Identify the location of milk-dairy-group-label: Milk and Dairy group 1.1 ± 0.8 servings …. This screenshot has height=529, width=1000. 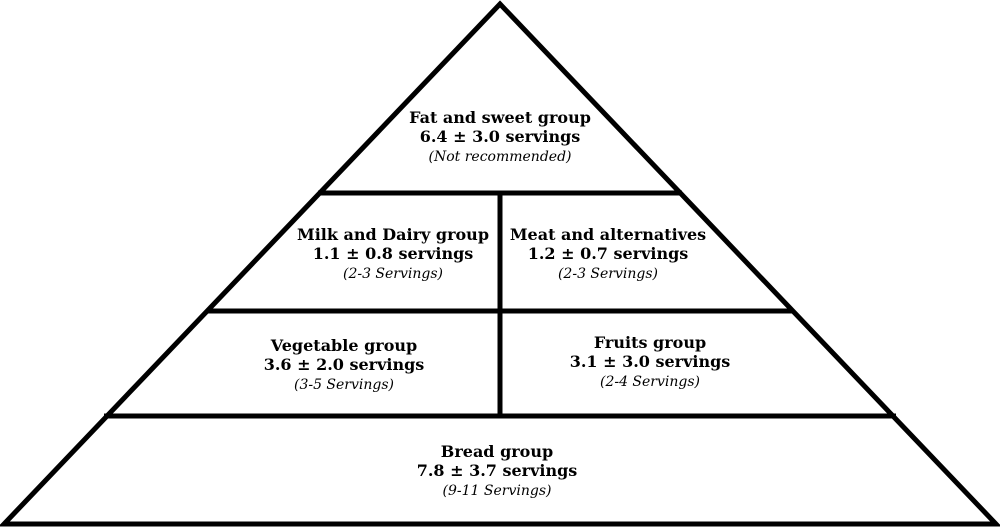
(393, 254).